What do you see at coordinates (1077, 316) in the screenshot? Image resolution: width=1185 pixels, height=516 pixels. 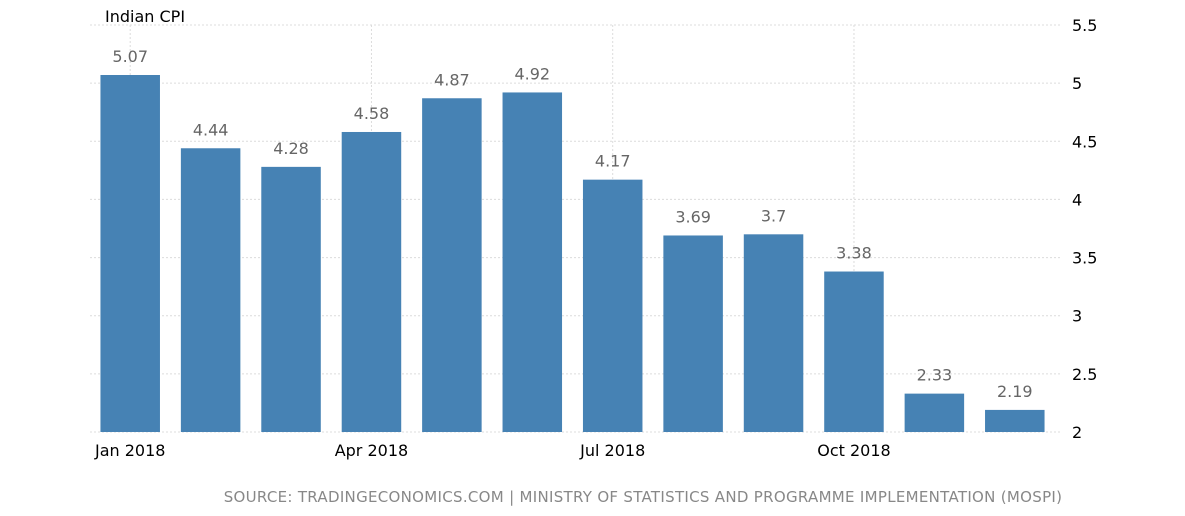 I see `y-tick-label: 3` at bounding box center [1077, 316].